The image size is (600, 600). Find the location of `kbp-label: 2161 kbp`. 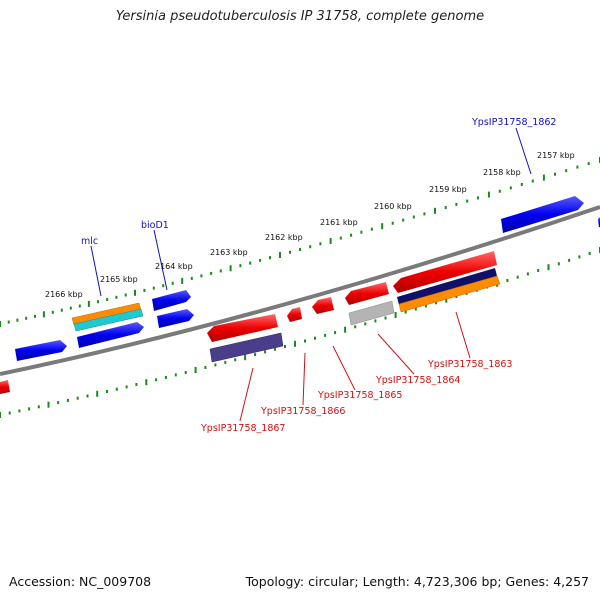

kbp-label: 2161 kbp is located at coordinates (339, 222).